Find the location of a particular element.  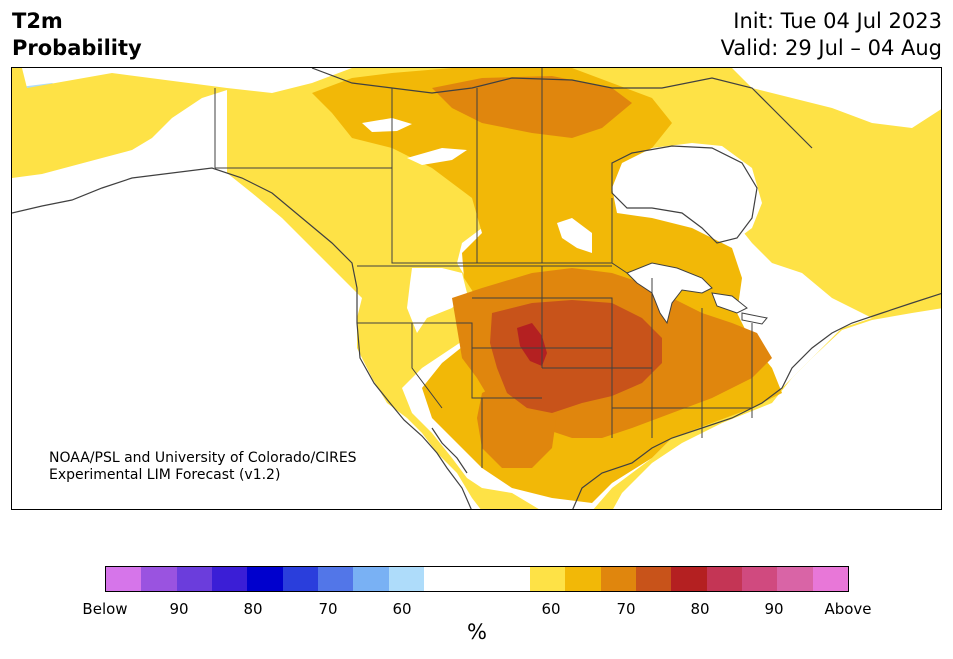

init-date: Init: Tue 04 Jul 2023 is located at coordinates (837, 21).